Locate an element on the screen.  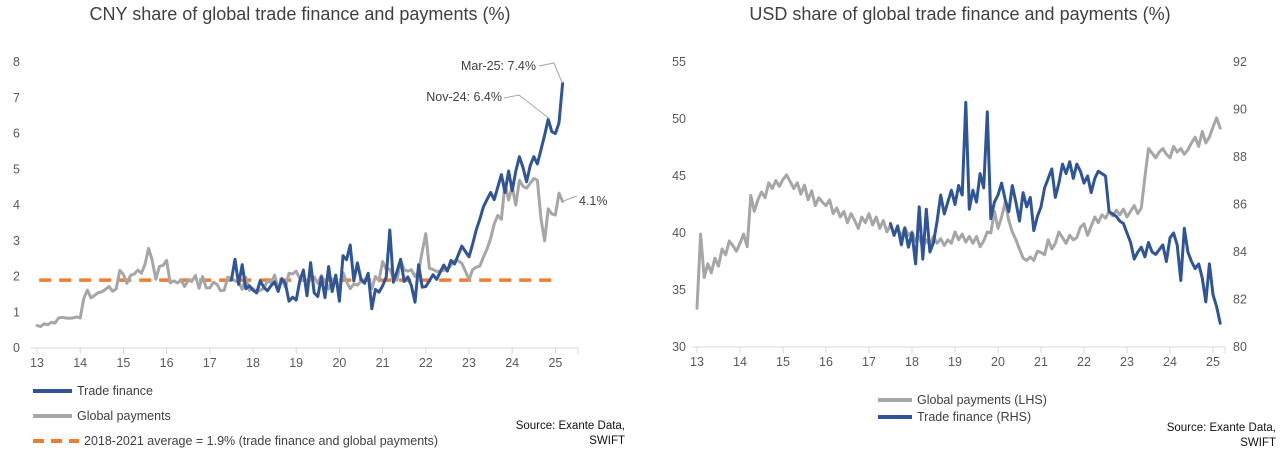
legend-label: Global payments (LHS) is located at coordinates (982, 400).